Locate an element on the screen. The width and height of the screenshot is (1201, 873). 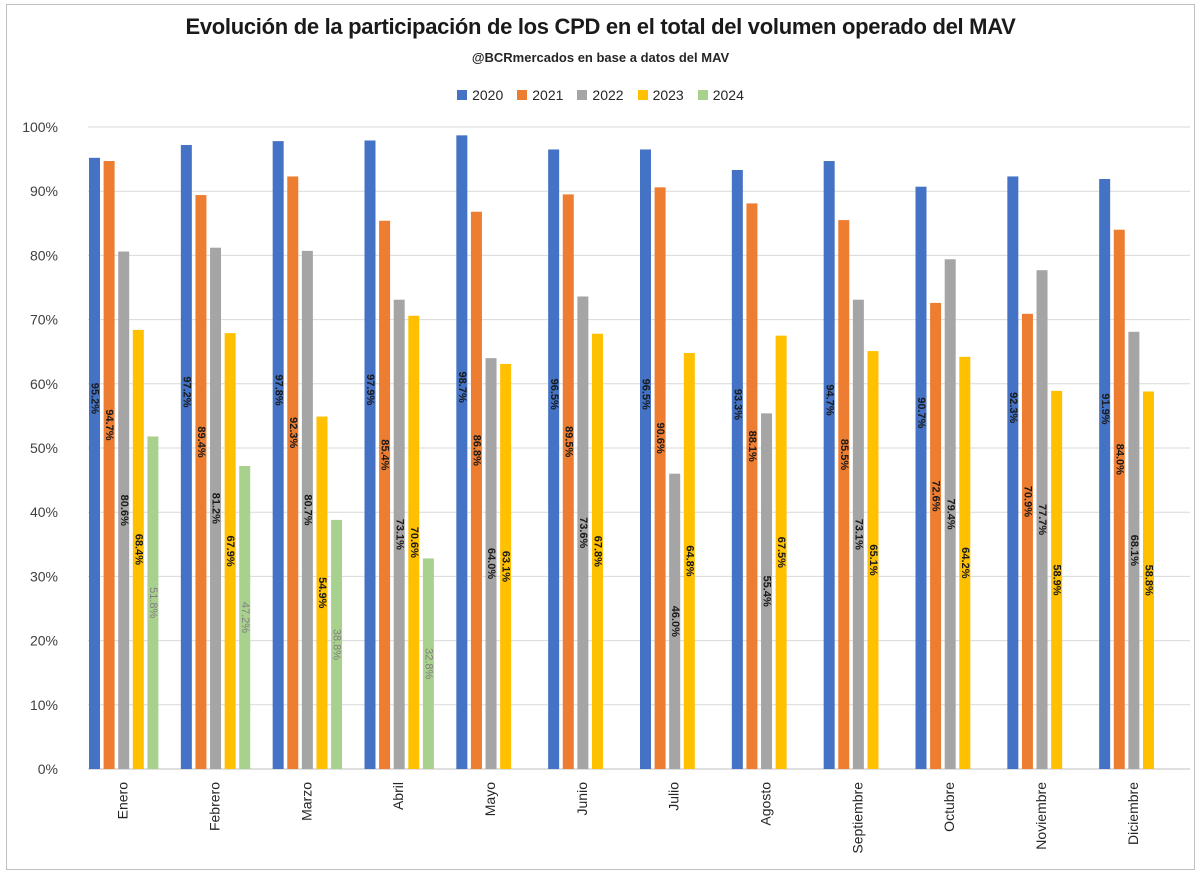
bar-2020-abril is located at coordinates (370, 454).